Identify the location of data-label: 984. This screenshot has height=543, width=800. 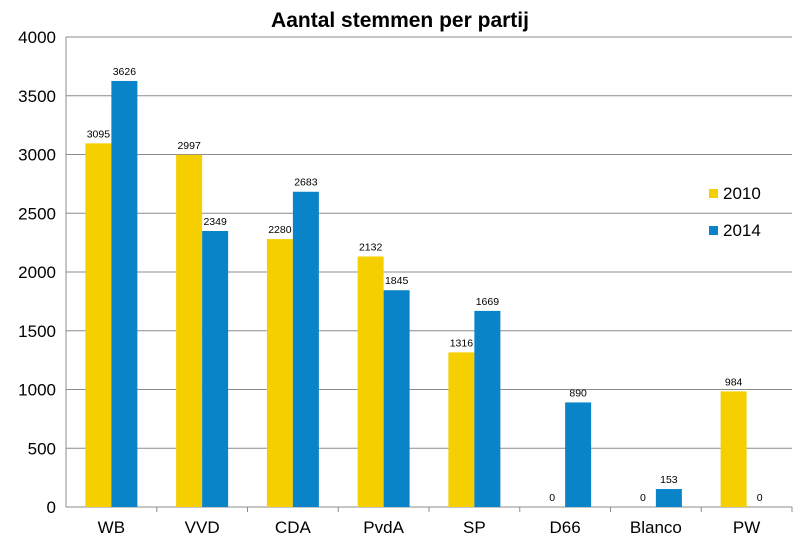
(734, 382).